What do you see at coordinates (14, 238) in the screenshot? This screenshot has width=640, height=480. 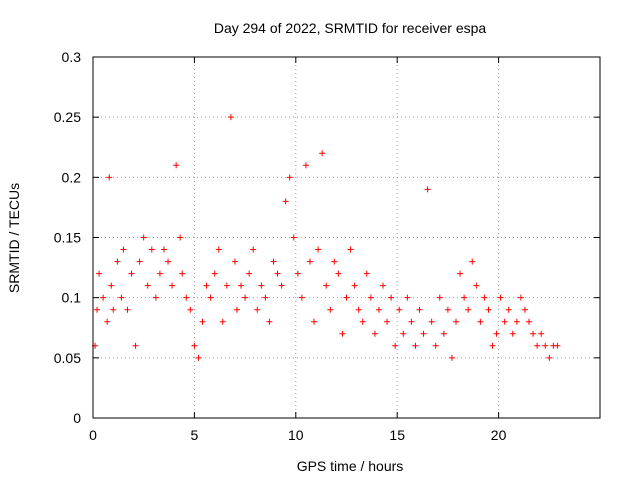 I see `y-axis-label: SRMTID / TECUs` at bounding box center [14, 238].